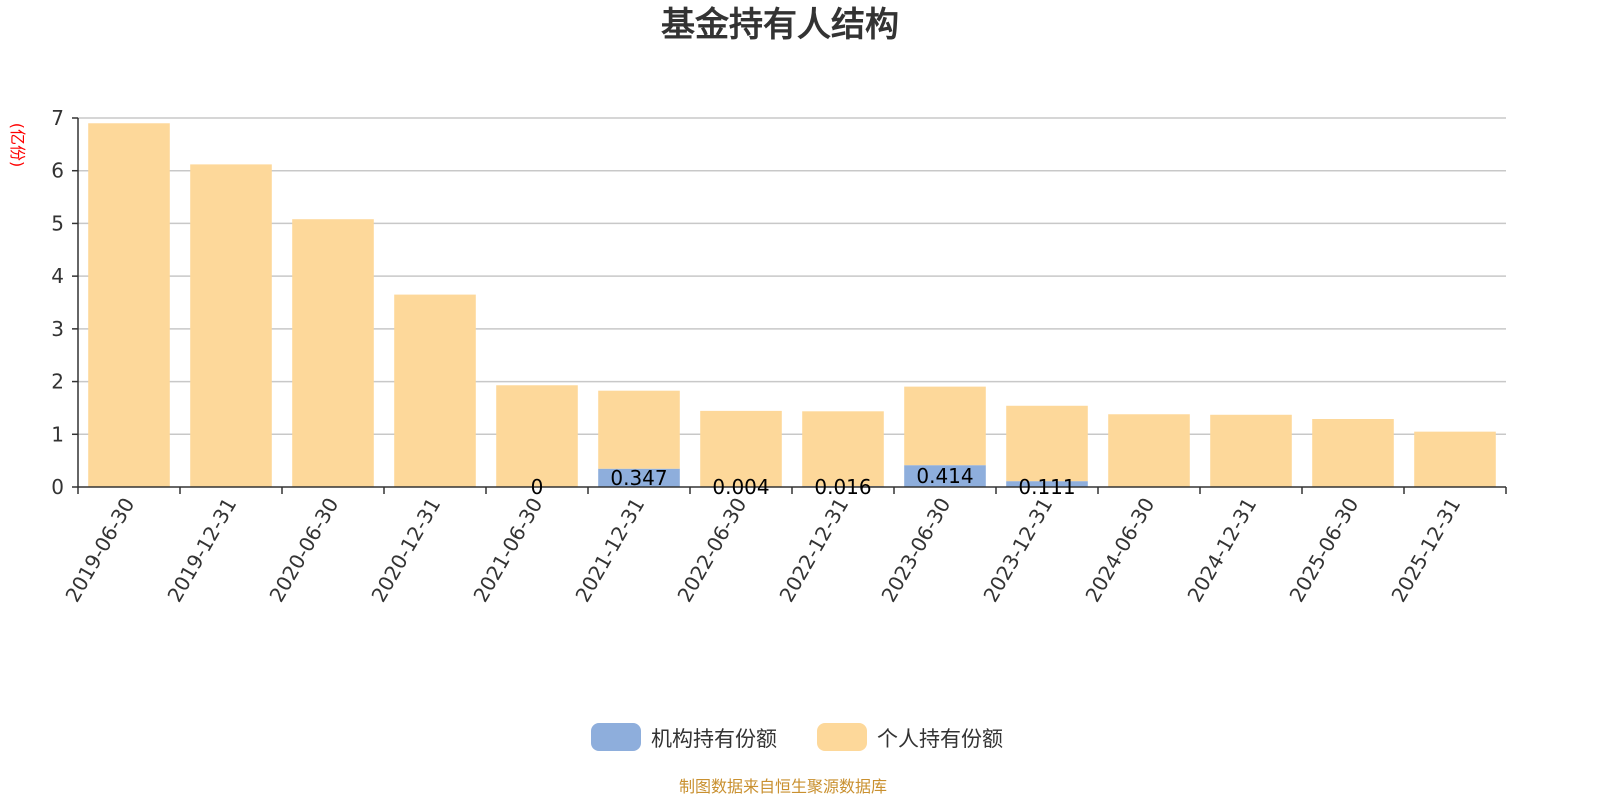 The image size is (1600, 800). I want to click on x-tick-label: 2019-12-31, so click(201, 550).